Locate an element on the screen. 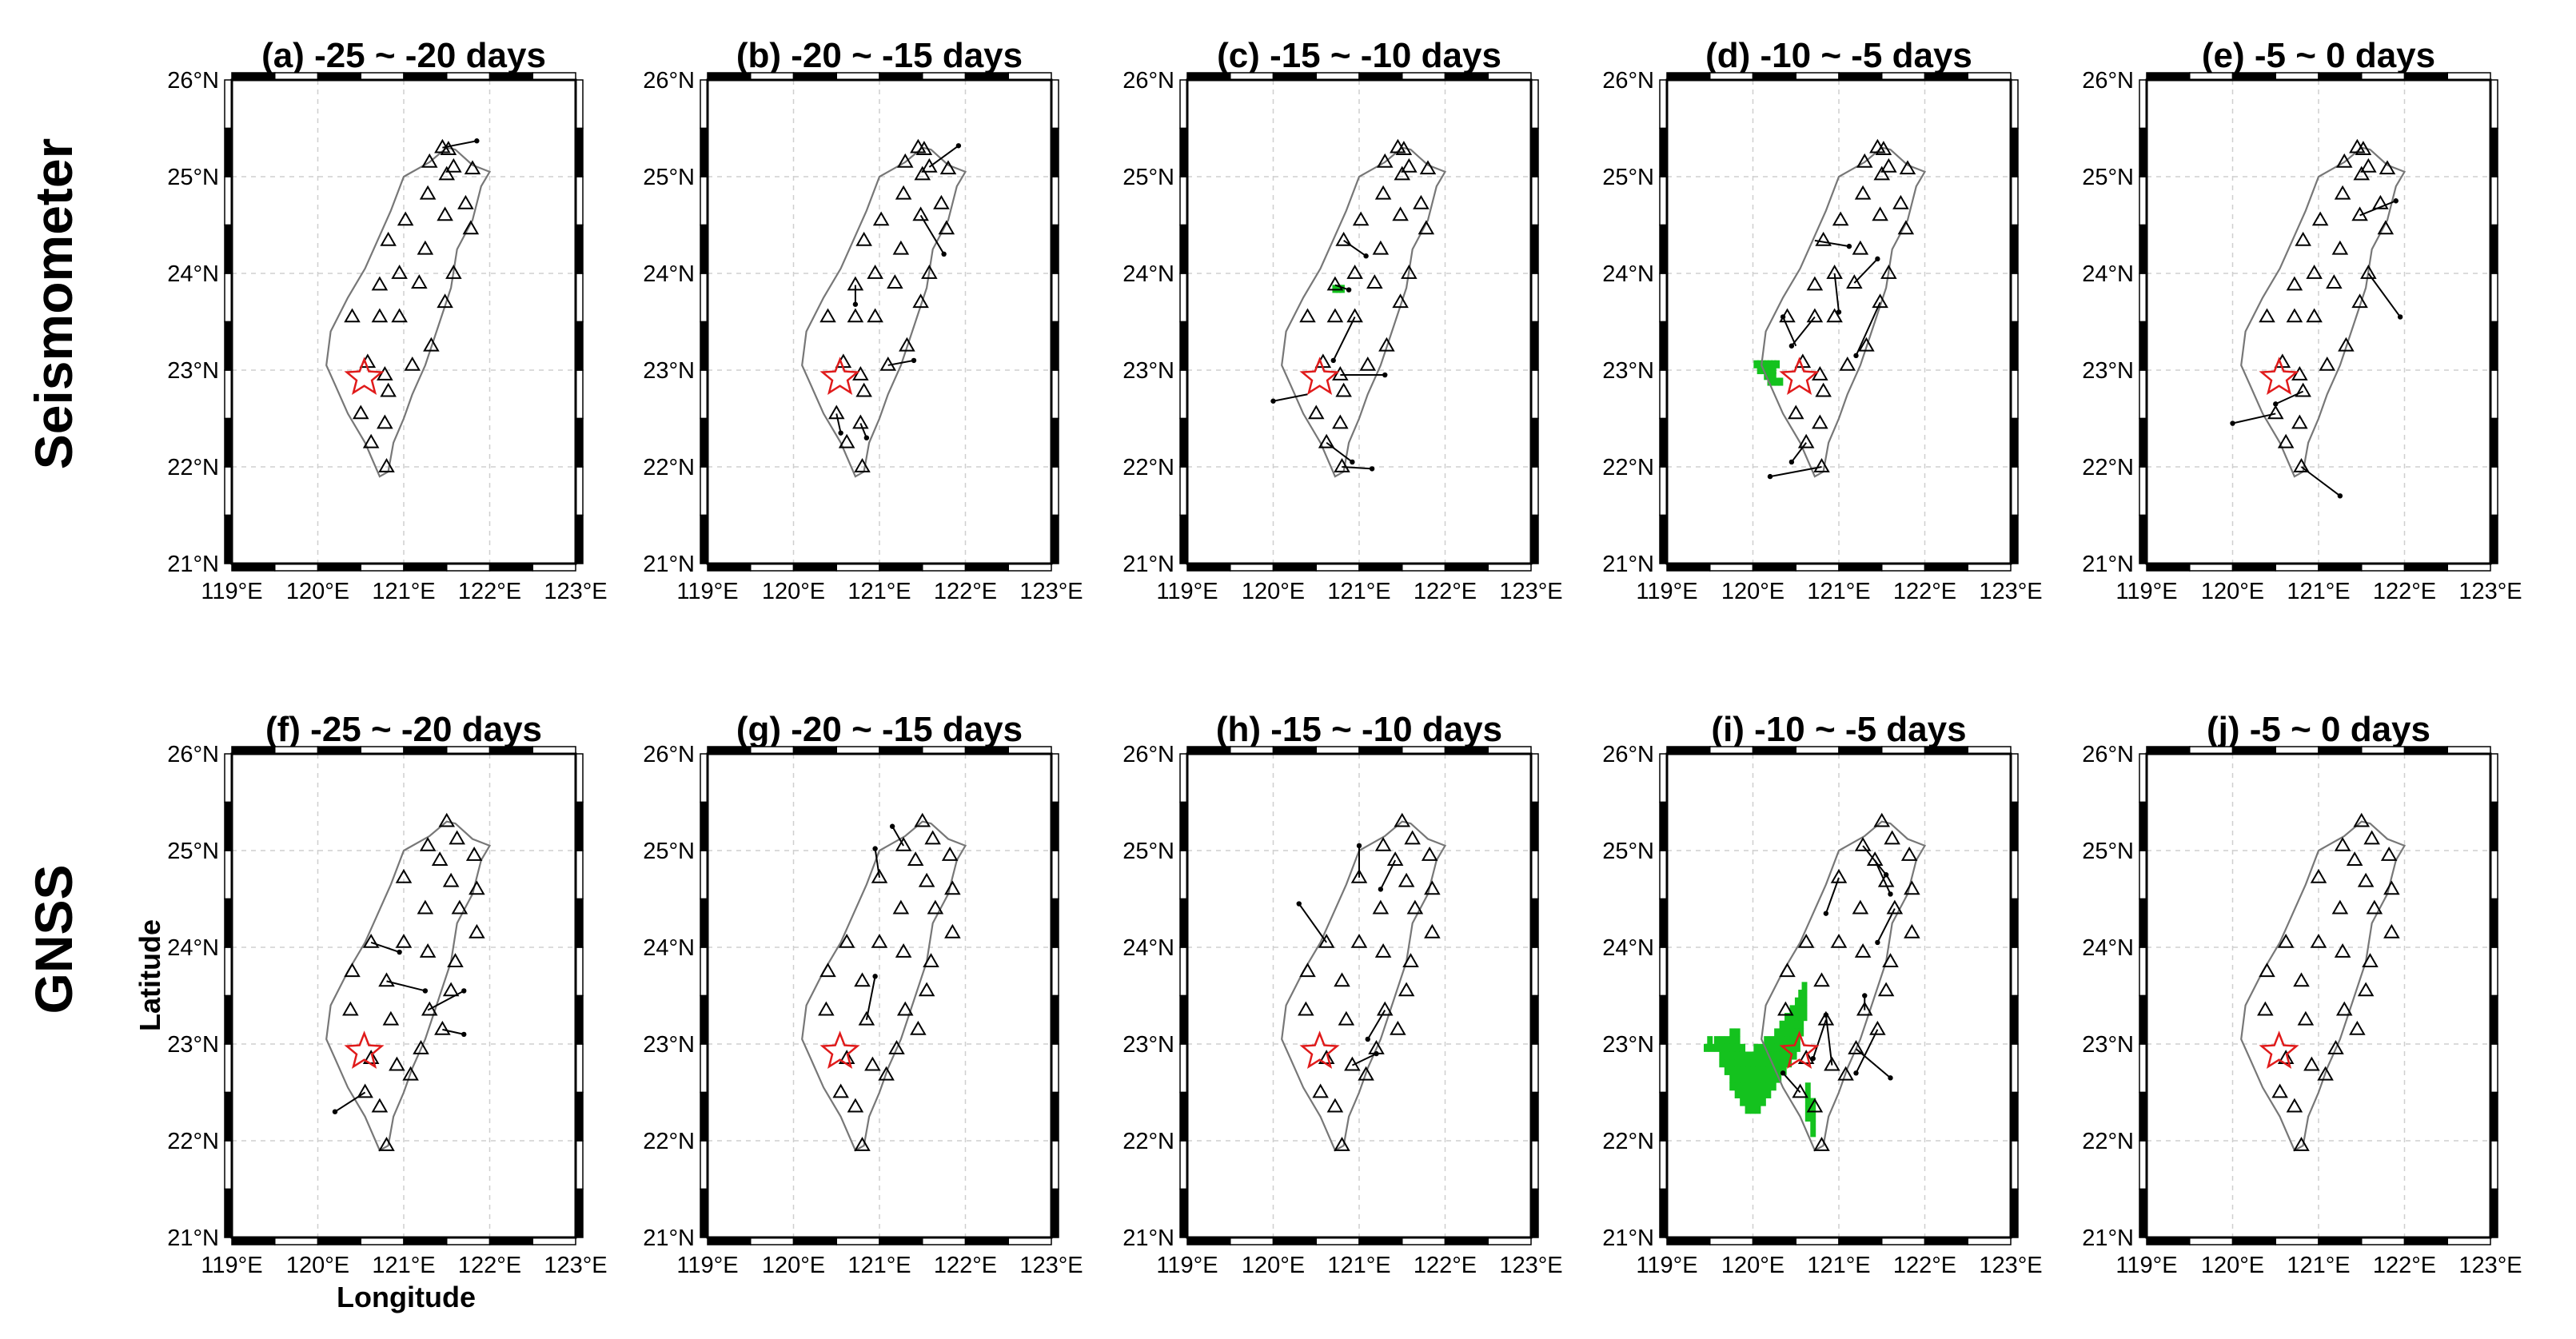 This screenshot has height=1339, width=2576. taiwan-coastline is located at coordinates (1844, 312).